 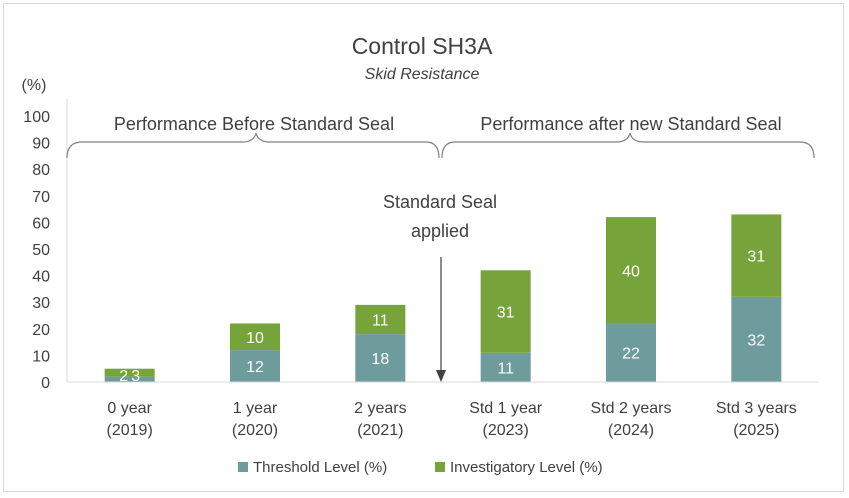 I want to click on data-label: 40, so click(x=631, y=271).